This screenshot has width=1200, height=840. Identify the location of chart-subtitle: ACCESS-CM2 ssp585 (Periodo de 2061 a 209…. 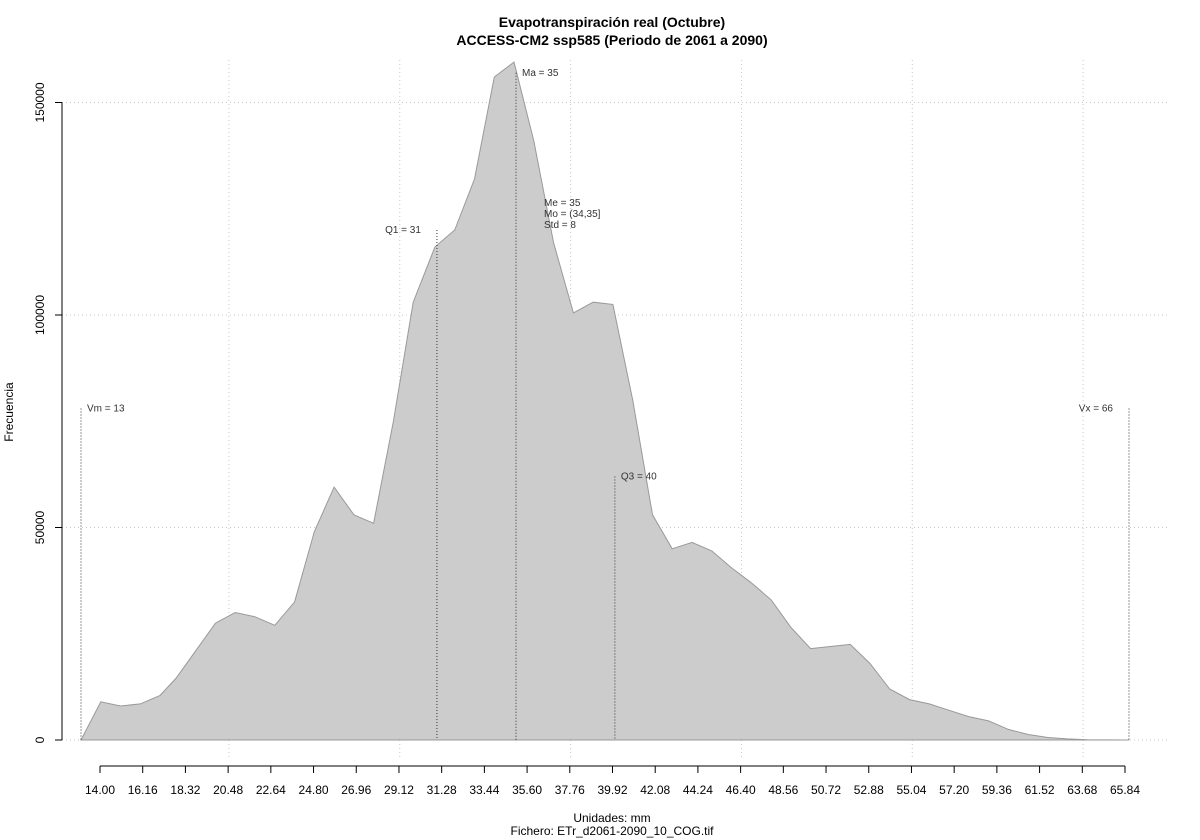
(611, 40).